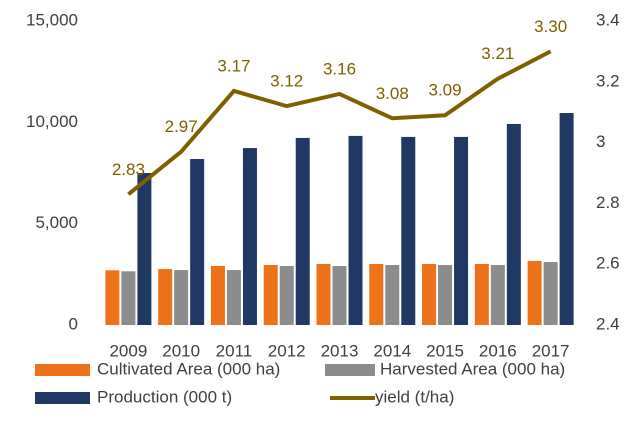  Describe the element at coordinates (608, 202) in the screenshot. I see `y2-tick-label: 2.8` at that location.